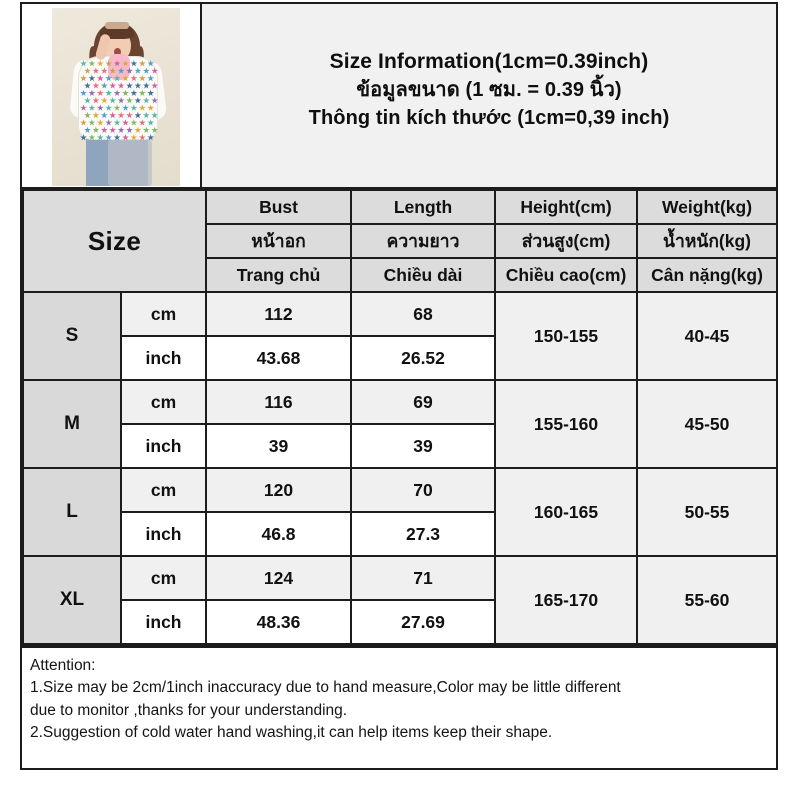 Image resolution: width=800 pixels, height=800 pixels. What do you see at coordinates (279, 446) in the screenshot?
I see `cell-bust-inch: 39` at bounding box center [279, 446].